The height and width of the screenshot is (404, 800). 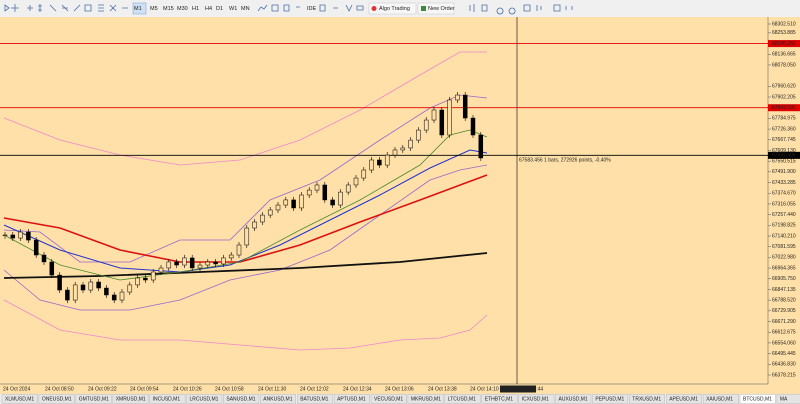 I want to click on price-label: 67609.130, so click(x=784, y=151).